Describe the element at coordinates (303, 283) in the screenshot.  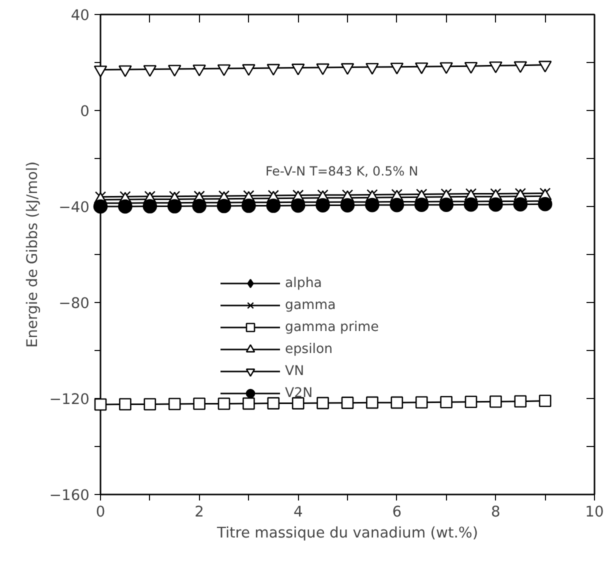
I see `legend-label: alpha` at that location.